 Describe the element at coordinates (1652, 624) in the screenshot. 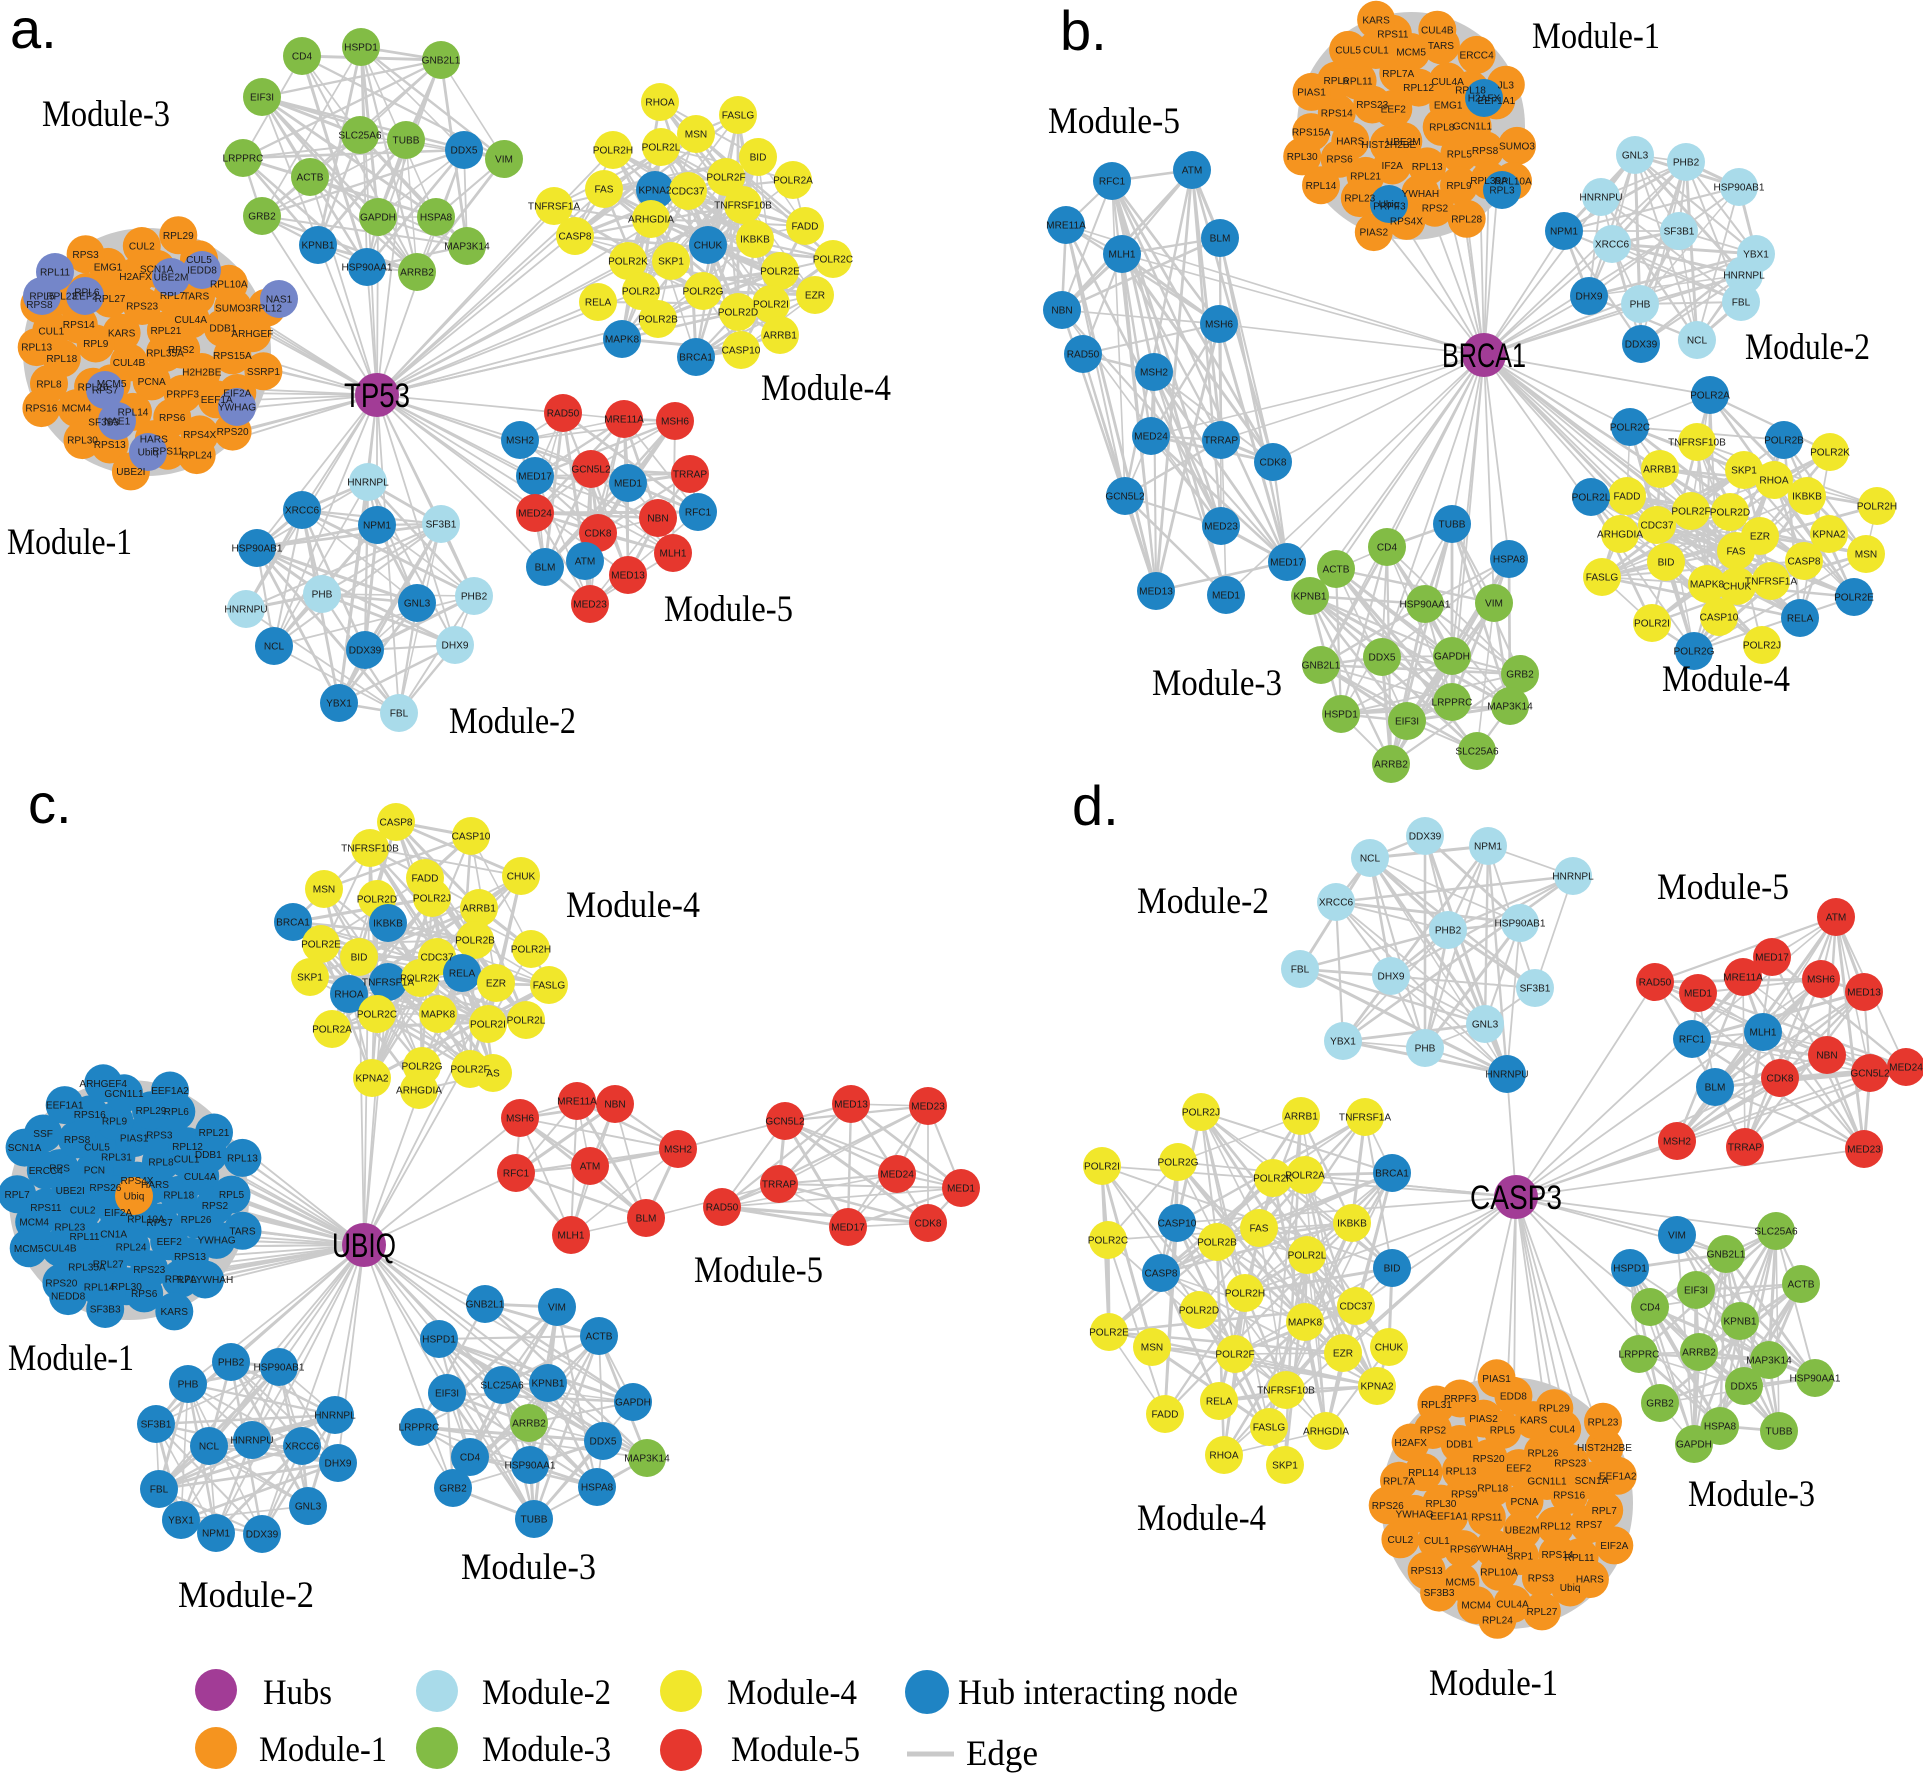

I see `svg-text: POLR2I` at that location.